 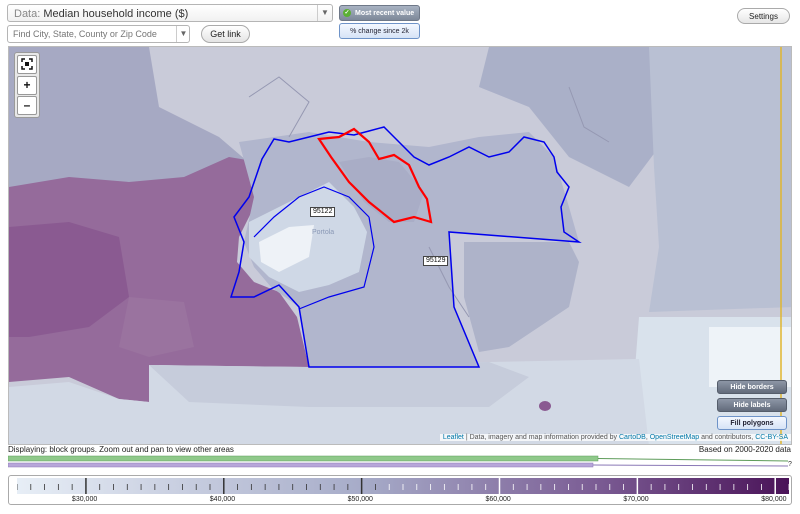 What do you see at coordinates (752, 423) in the screenshot?
I see `fill-polygons-button: Fill polygons` at bounding box center [752, 423].